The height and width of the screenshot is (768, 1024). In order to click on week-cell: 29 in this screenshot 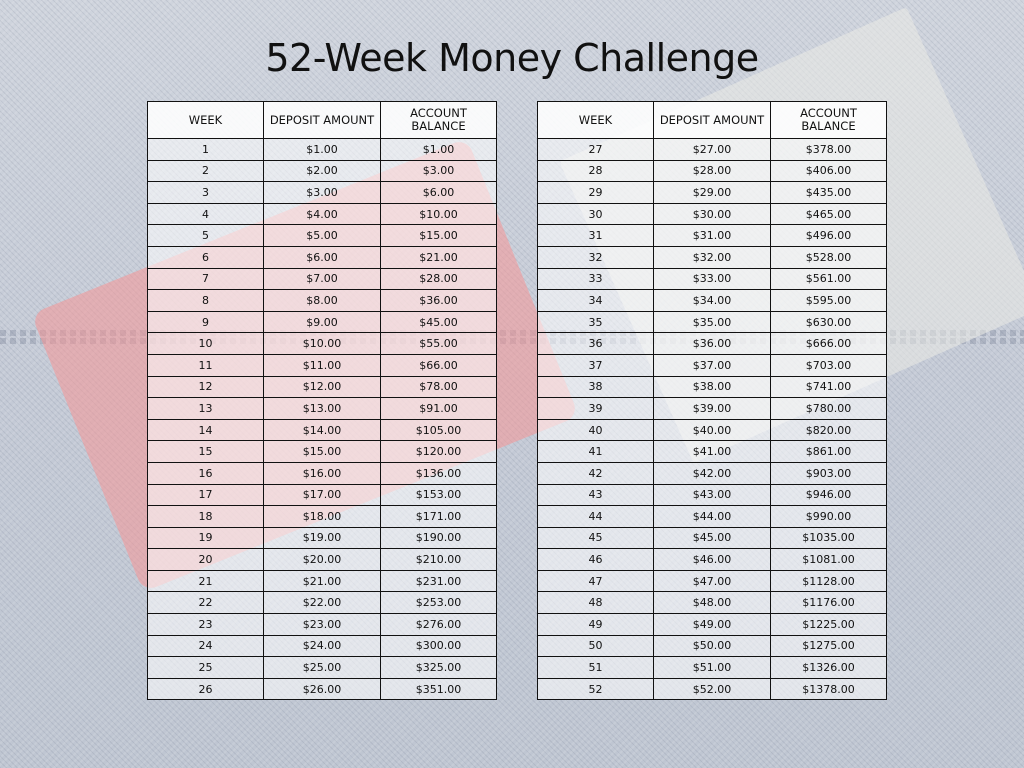, I will do `click(595, 192)`.